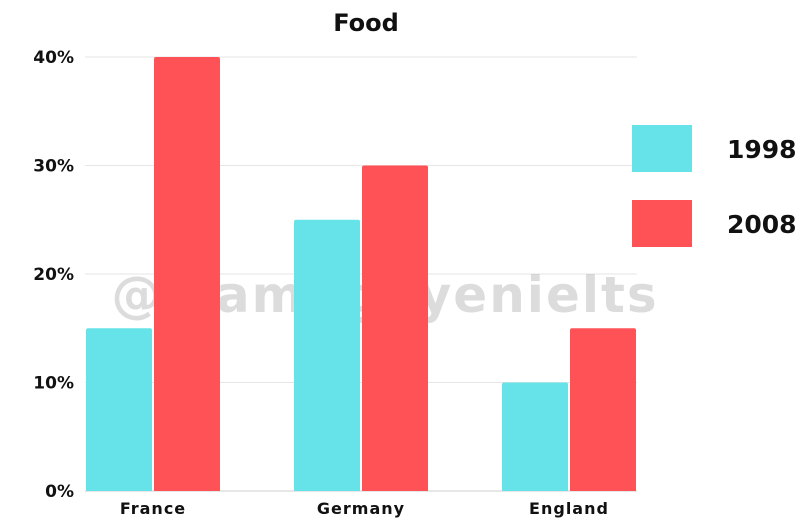  I want to click on bar-2008-england, so click(603, 409).